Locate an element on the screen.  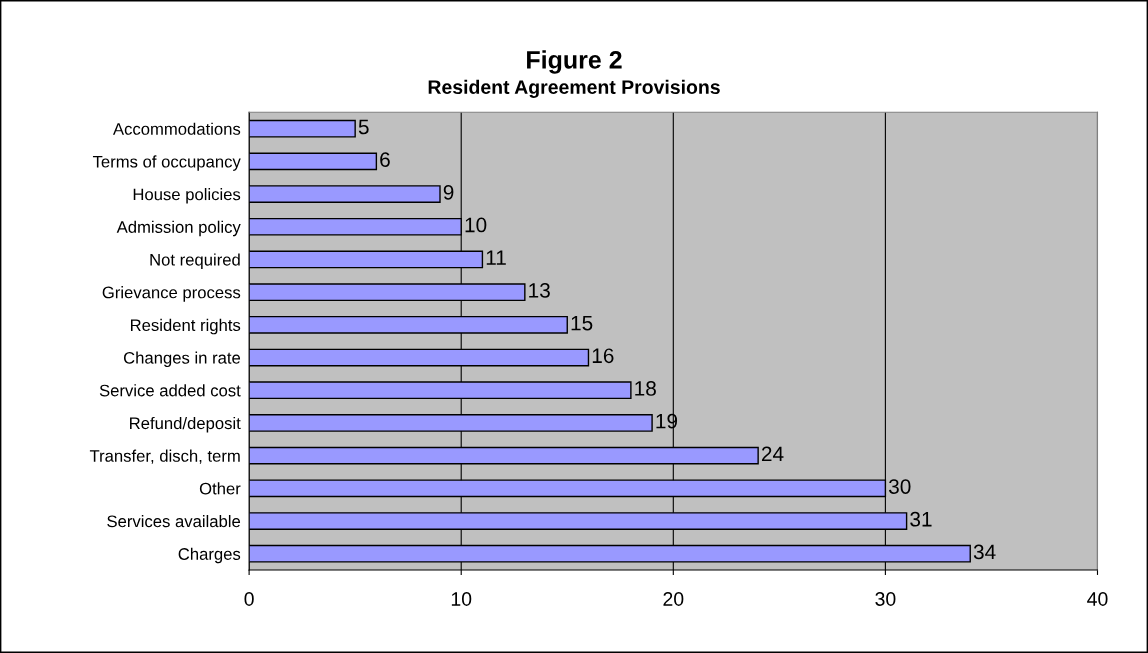
y-tick-label: Not required is located at coordinates (195, 261).